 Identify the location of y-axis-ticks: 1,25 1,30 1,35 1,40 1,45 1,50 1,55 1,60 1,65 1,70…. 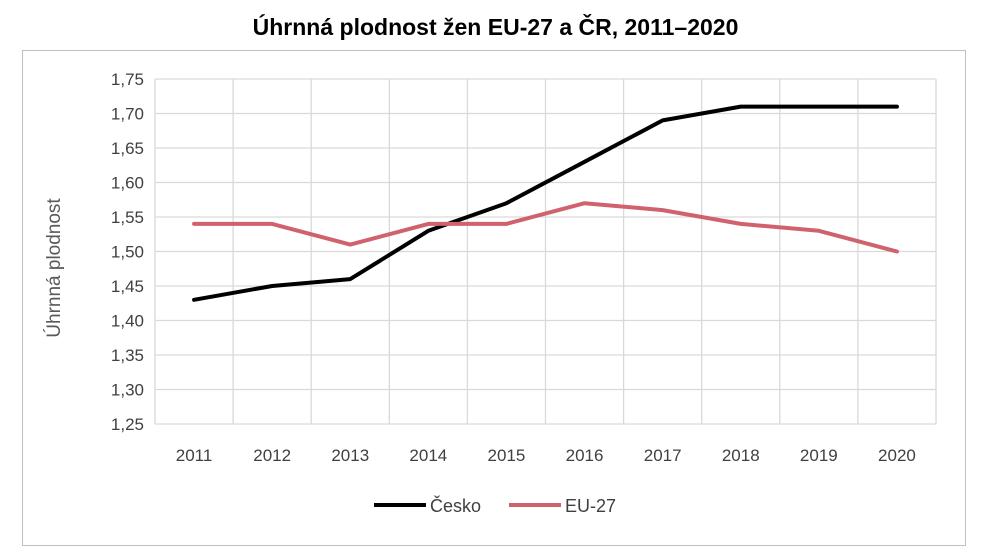
(127, 252).